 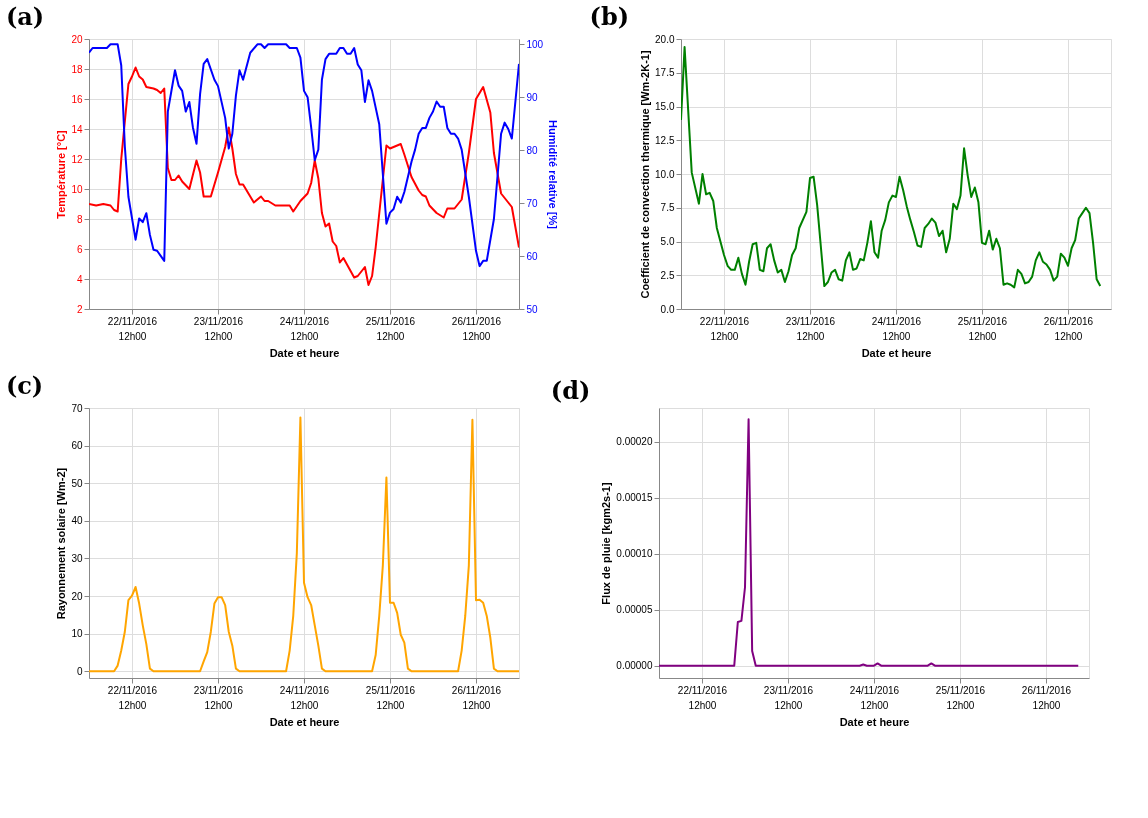 I want to click on y-tick-label: 0.00005, so click(x=634, y=610).